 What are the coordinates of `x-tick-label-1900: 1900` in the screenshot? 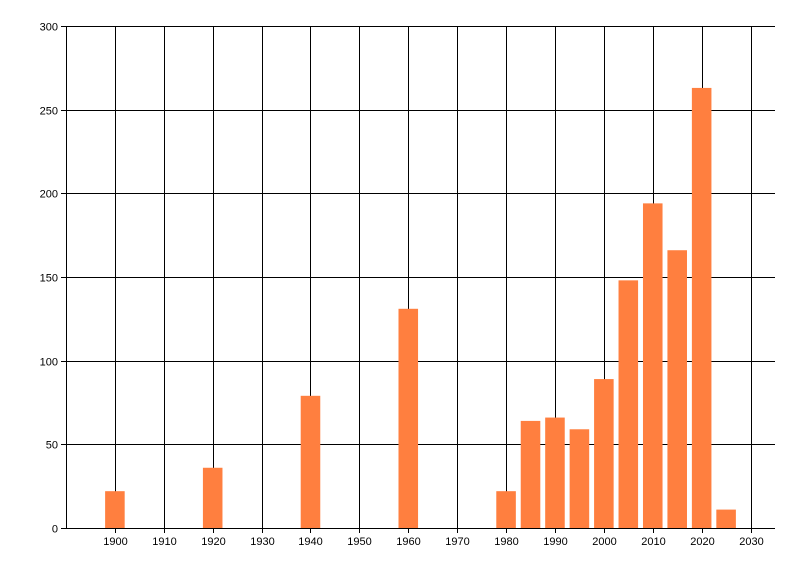 It's located at (115, 542).